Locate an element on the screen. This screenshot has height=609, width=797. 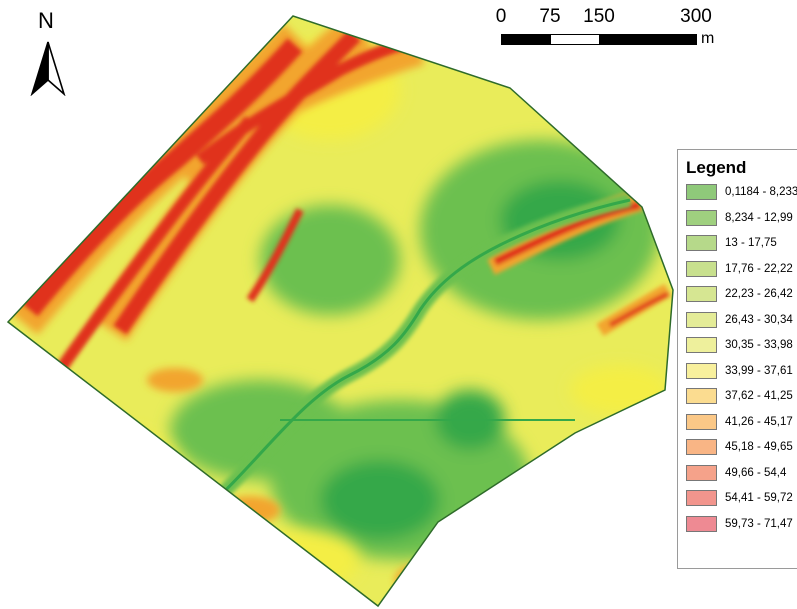
legend-item: 30,35 - 33,98 is located at coordinates (739, 345).